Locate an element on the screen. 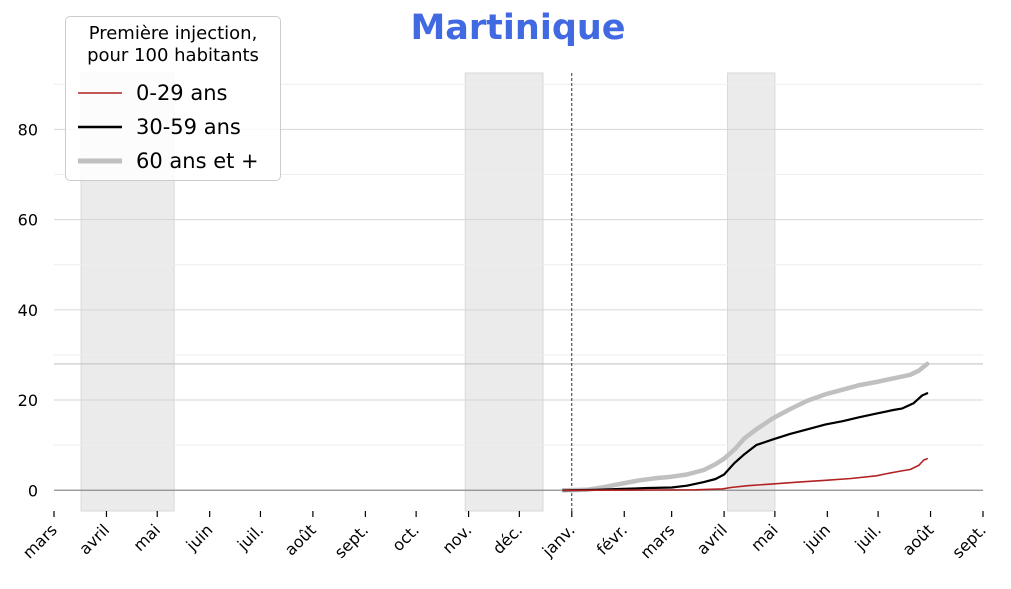 The width and height of the screenshot is (1011, 589). legend-entry-30-59: 30-59 ans is located at coordinates (158, 127).